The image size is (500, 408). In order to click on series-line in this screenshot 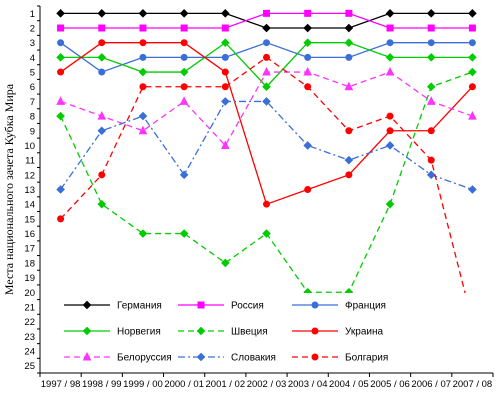, I will do `click(266, 64)`.